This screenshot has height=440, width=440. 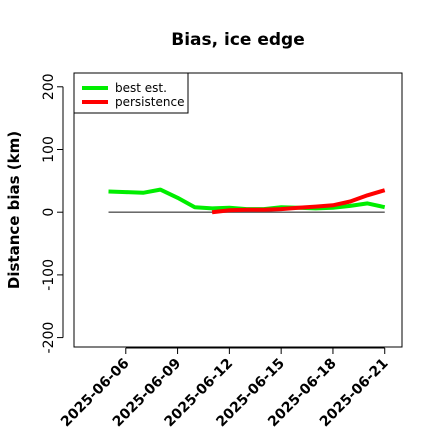 I want to click on legend-label-persistence: persistence, so click(x=149, y=102).